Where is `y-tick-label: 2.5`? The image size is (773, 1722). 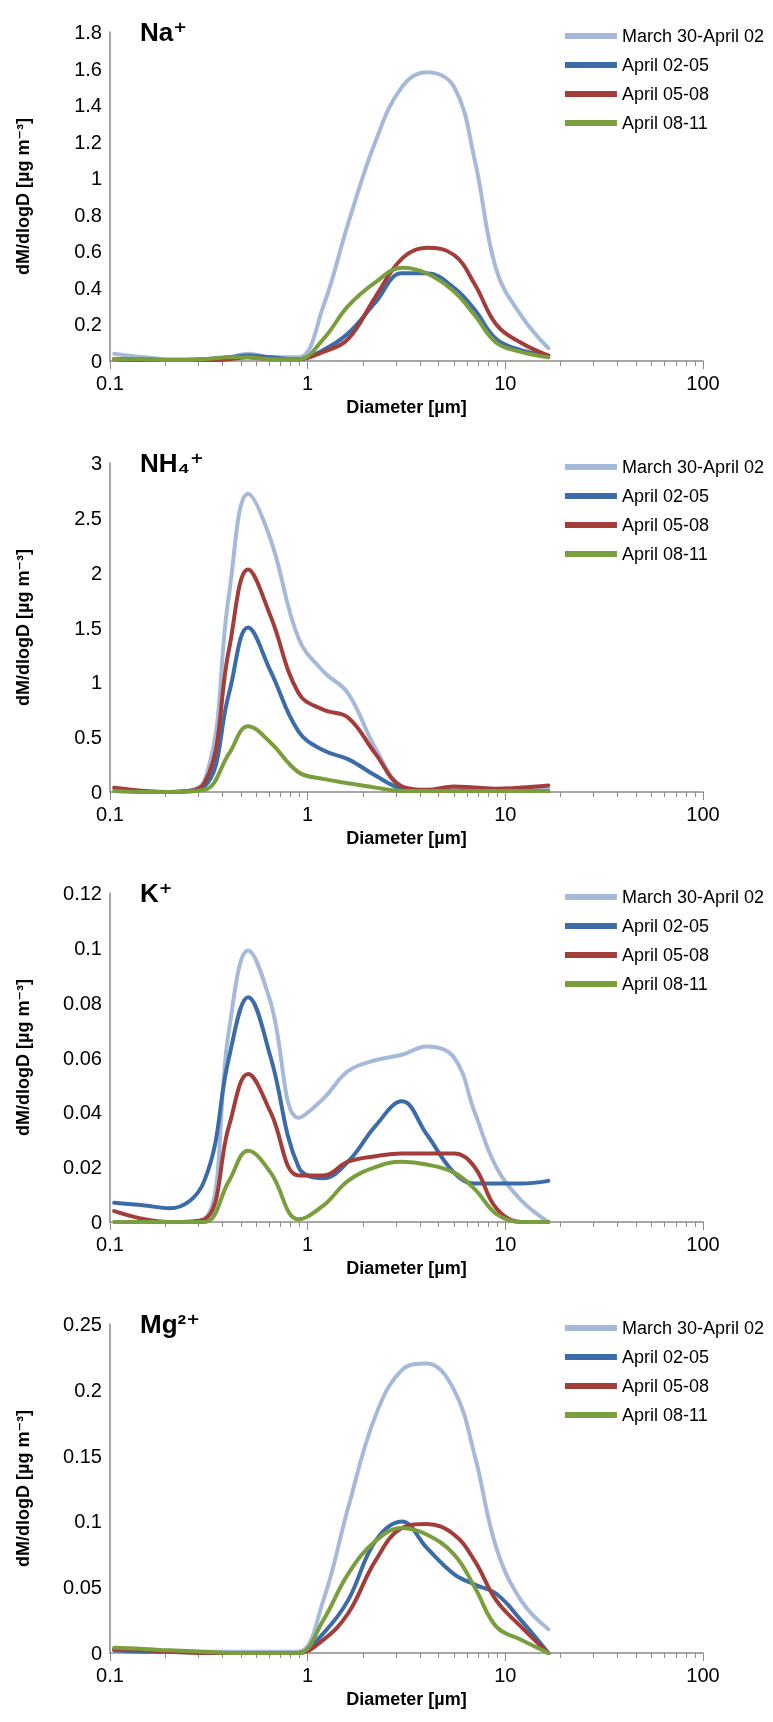
y-tick-label: 2.5 is located at coordinates (88, 517).